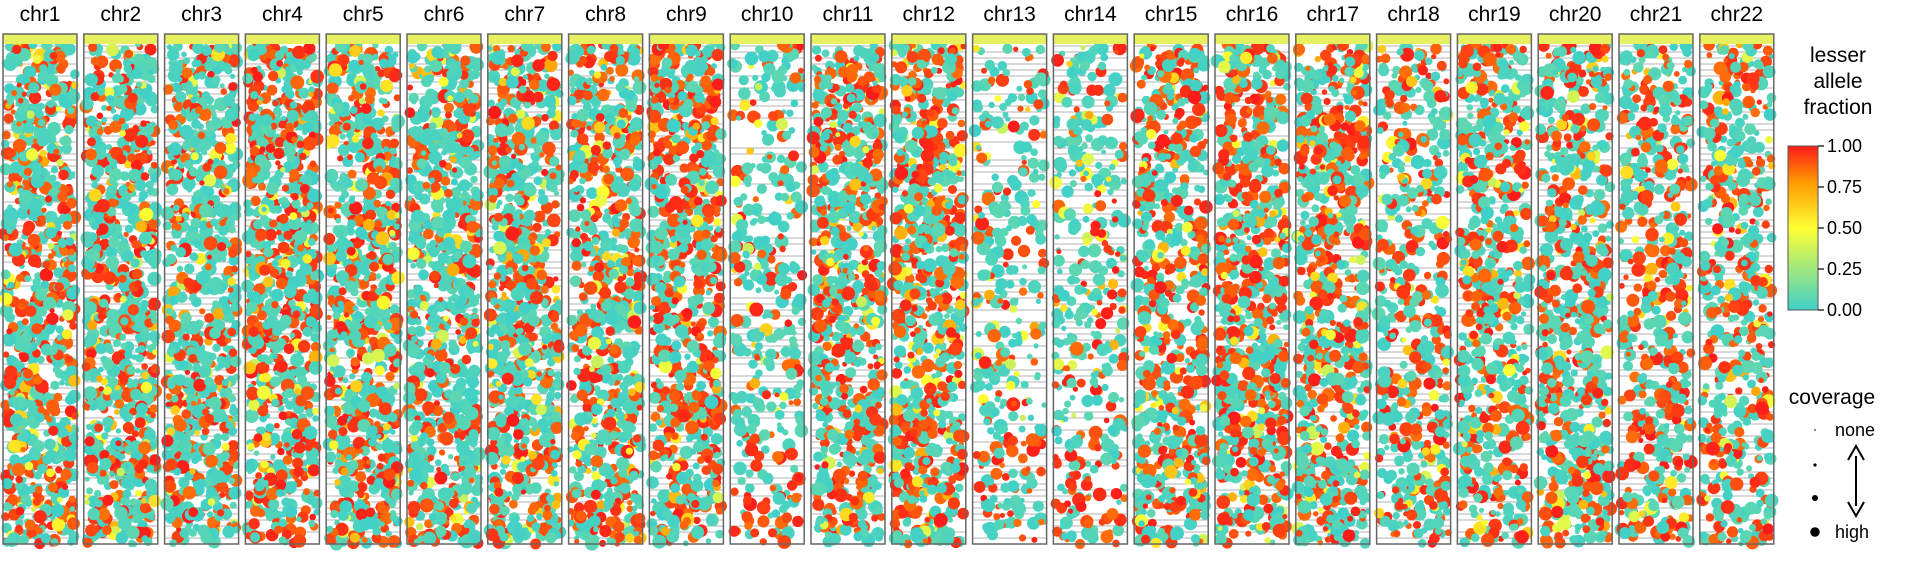 The width and height of the screenshot is (1910, 574). What do you see at coordinates (41, 293) in the screenshot?
I see `panel-points` at bounding box center [41, 293].